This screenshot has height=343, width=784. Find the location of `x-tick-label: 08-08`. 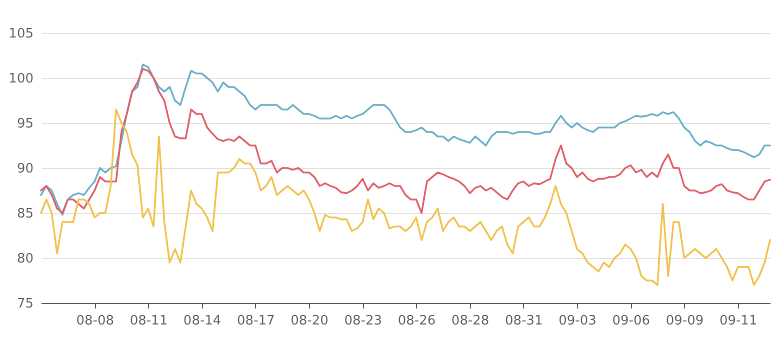

x-tick-label: 08-08 is located at coordinates (95, 321).